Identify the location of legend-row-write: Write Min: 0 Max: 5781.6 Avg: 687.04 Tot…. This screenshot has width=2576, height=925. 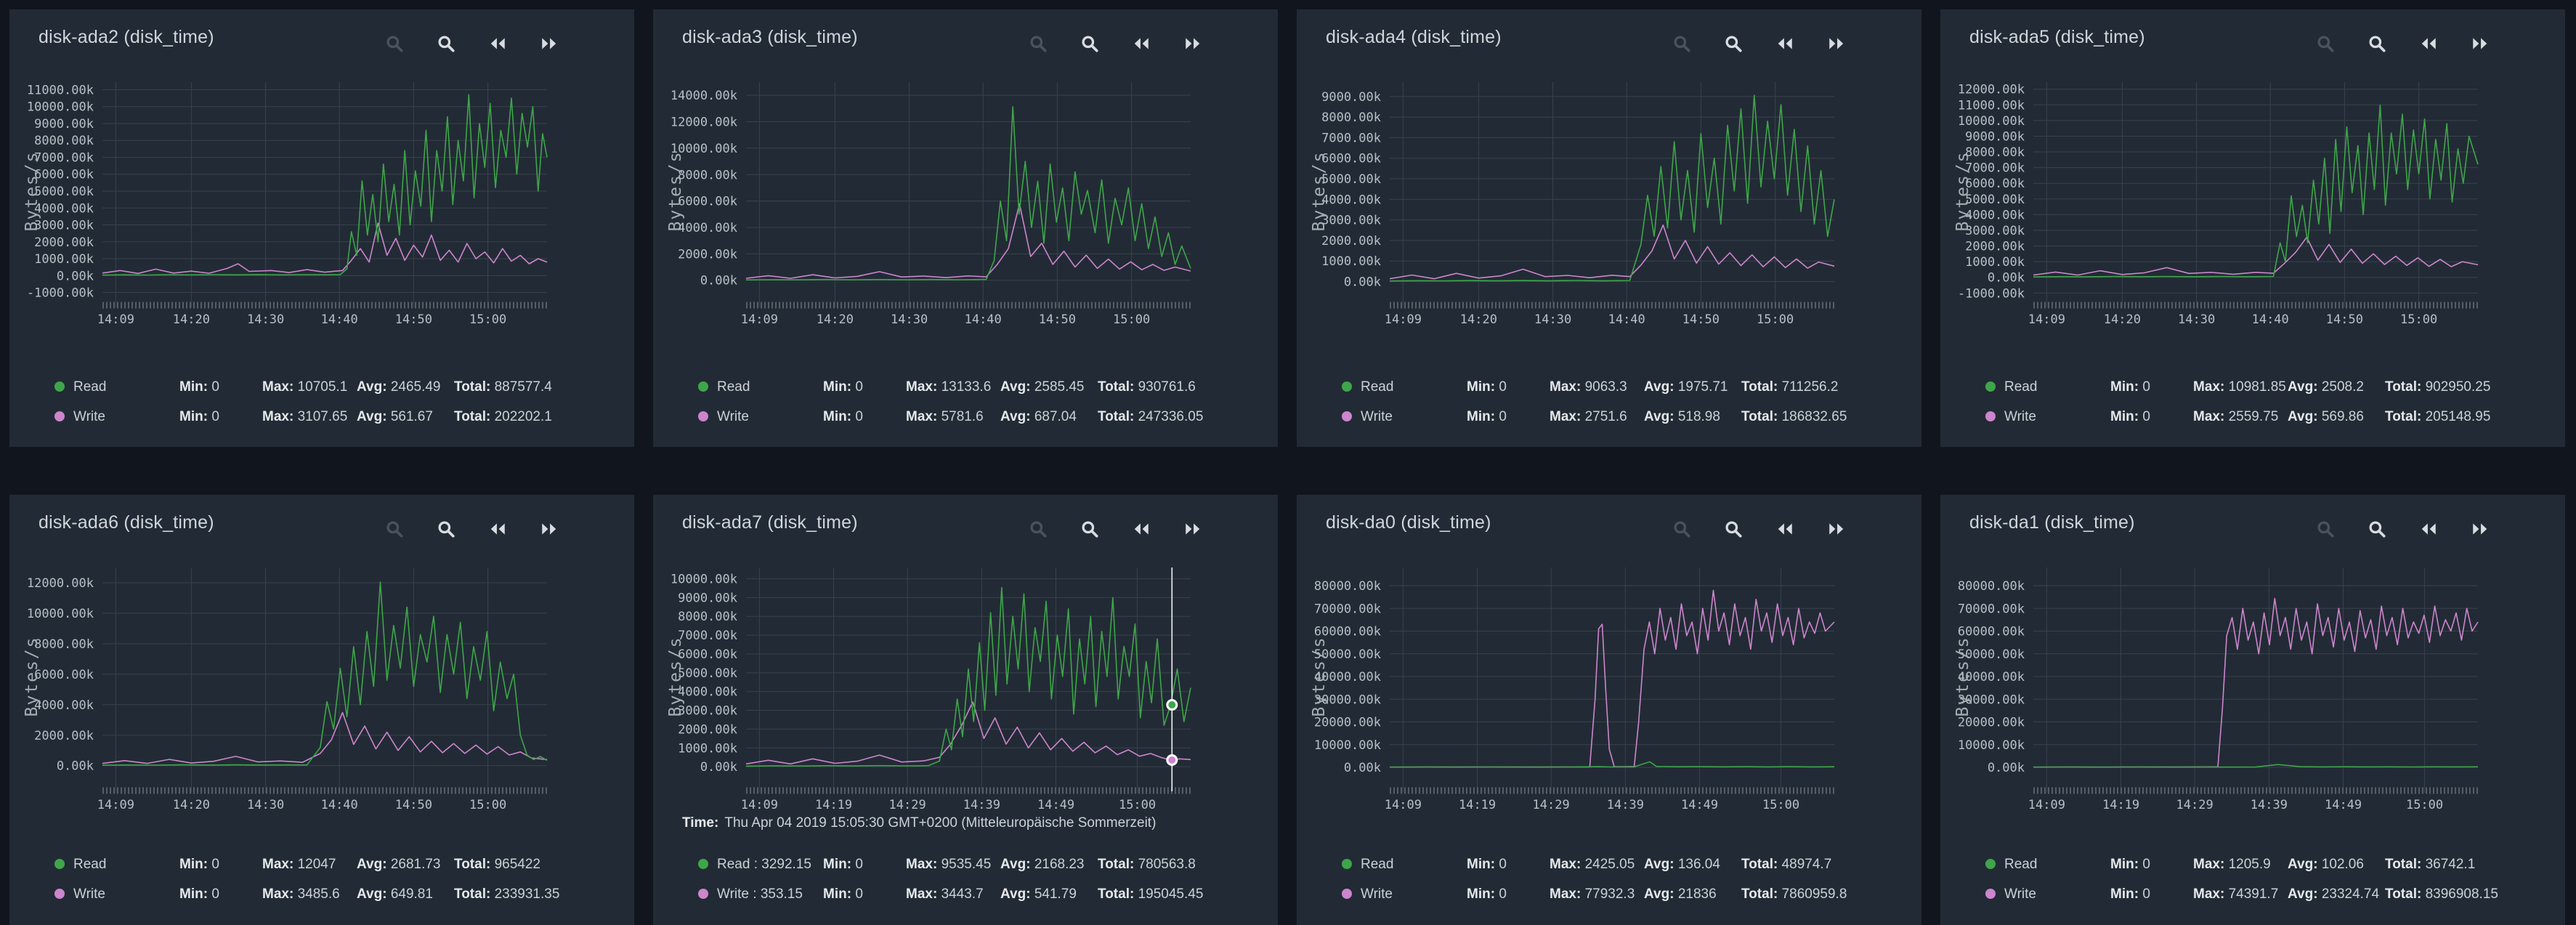
(965, 418).